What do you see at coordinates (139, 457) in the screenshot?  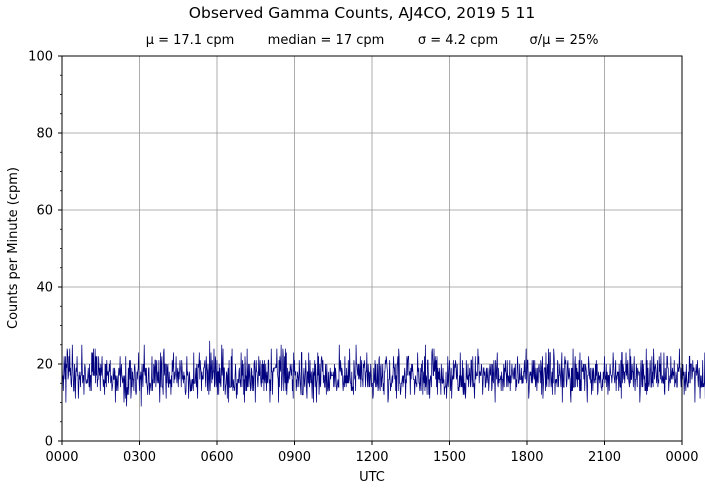 I see `x-tick-label: 0300` at bounding box center [139, 457].